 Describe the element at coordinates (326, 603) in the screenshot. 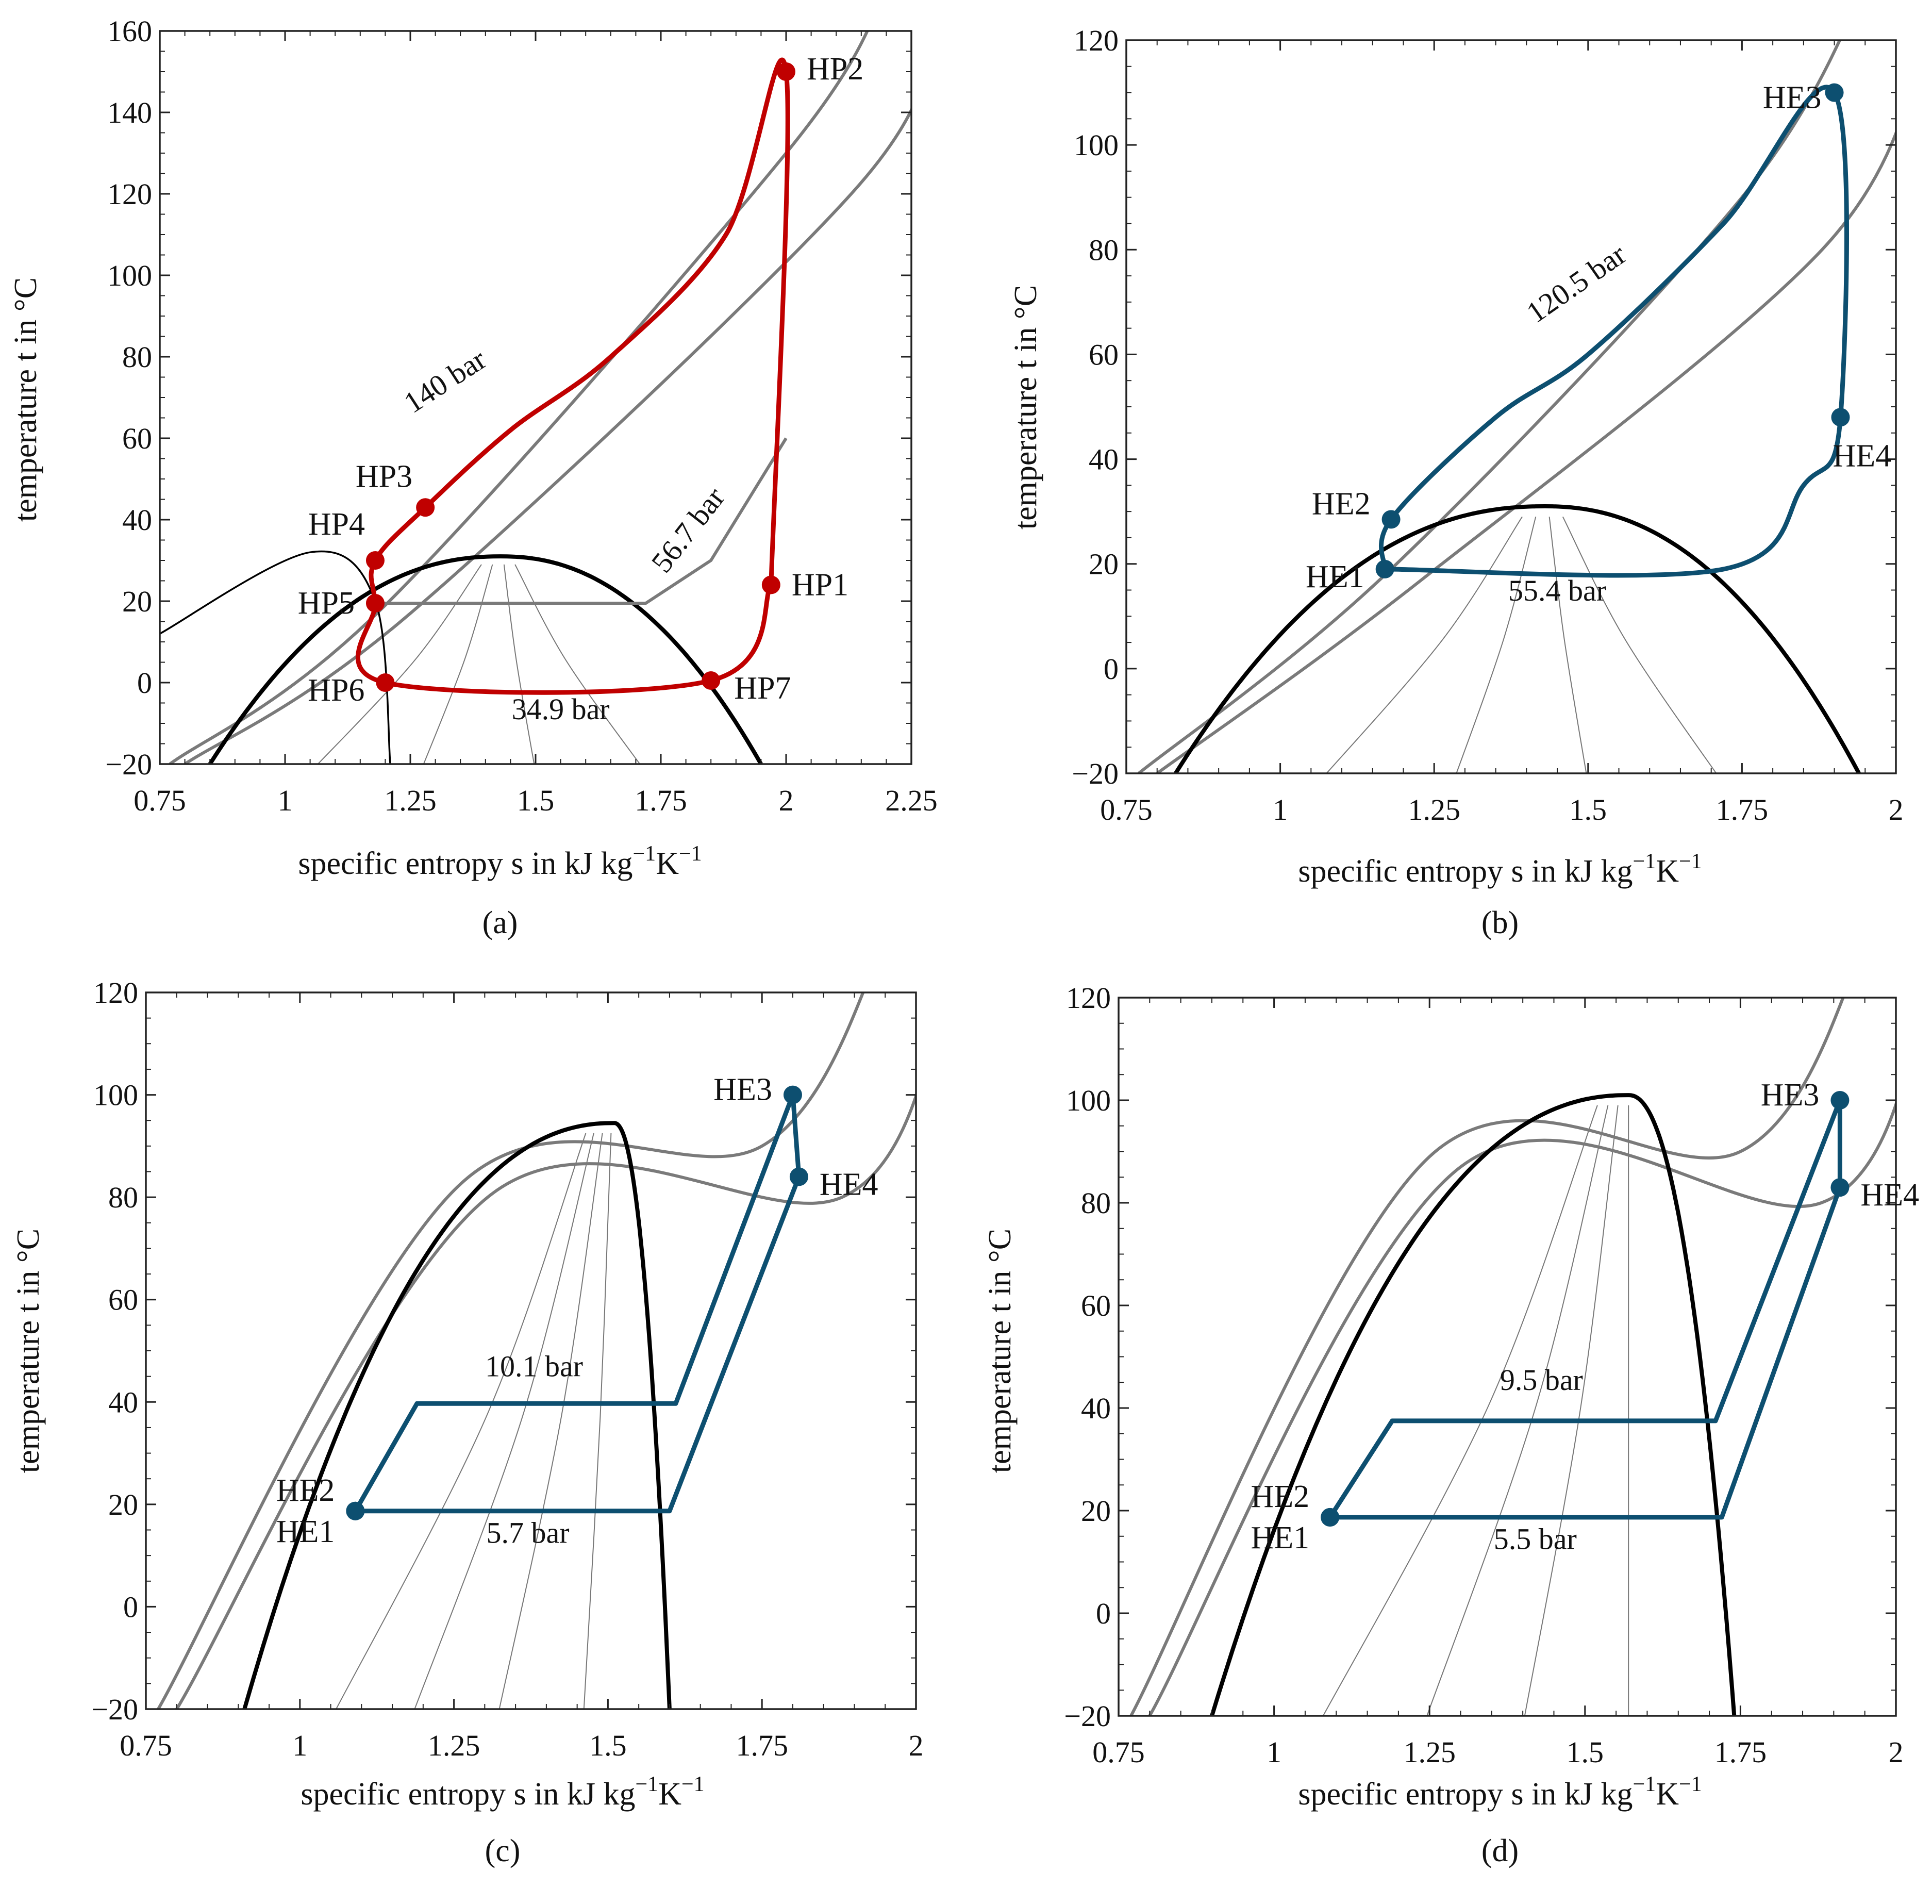

I see `point-label-hp5: HP5` at that location.